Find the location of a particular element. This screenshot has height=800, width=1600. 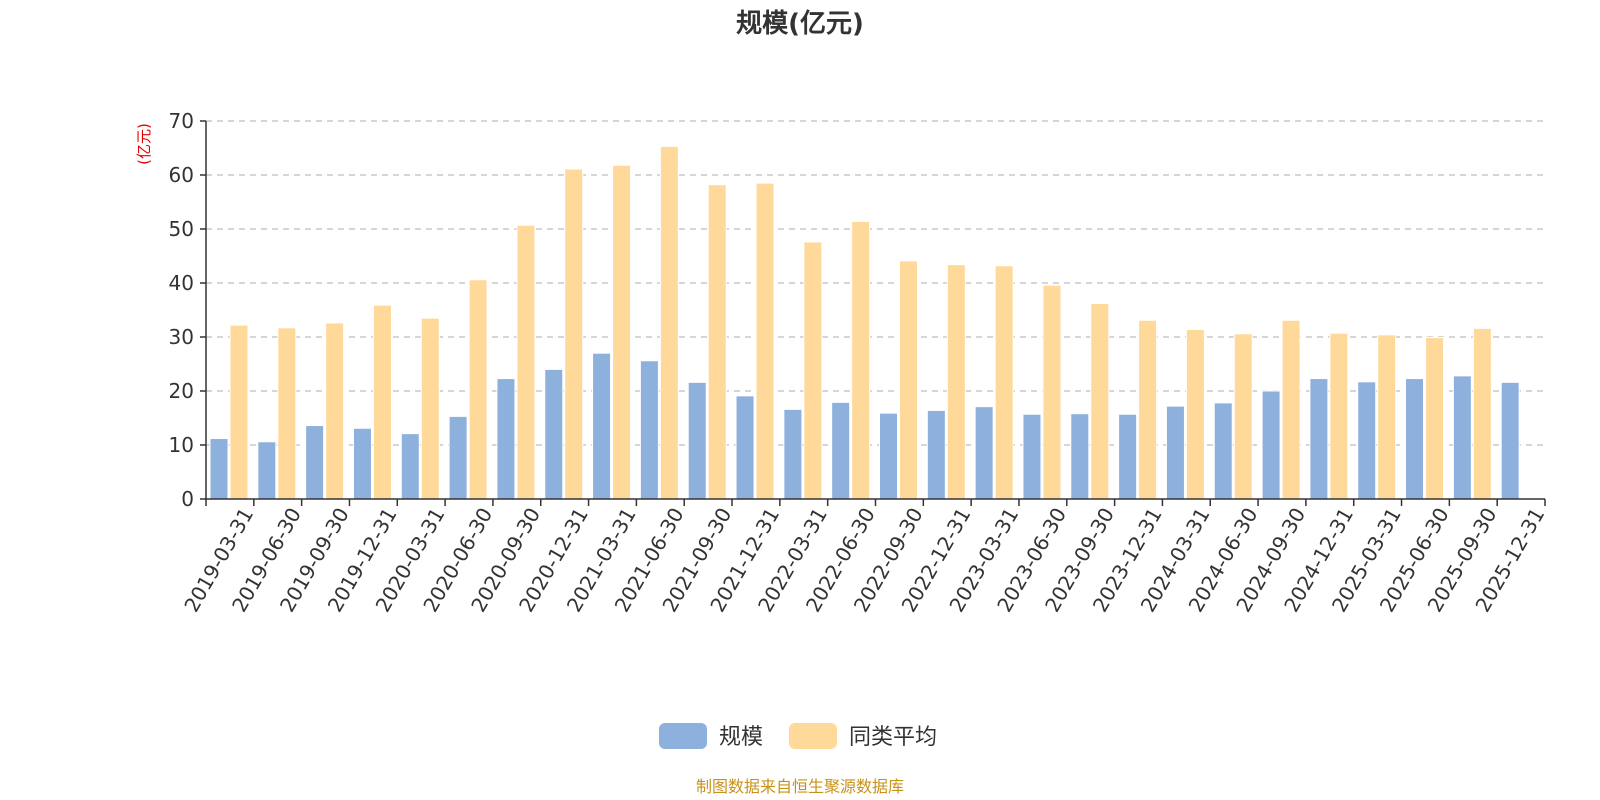

y-tick-label: 60 is located at coordinates (181, 175).